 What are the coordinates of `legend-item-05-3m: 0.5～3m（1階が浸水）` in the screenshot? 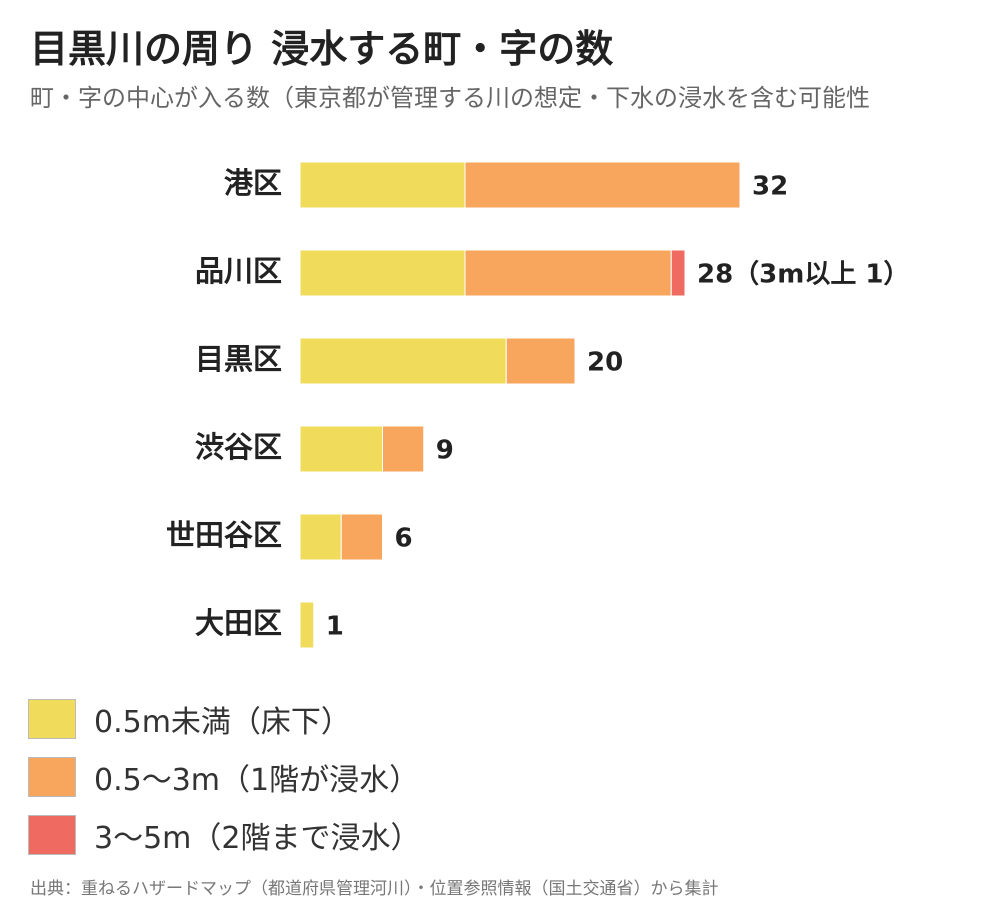 It's located at (224, 777).